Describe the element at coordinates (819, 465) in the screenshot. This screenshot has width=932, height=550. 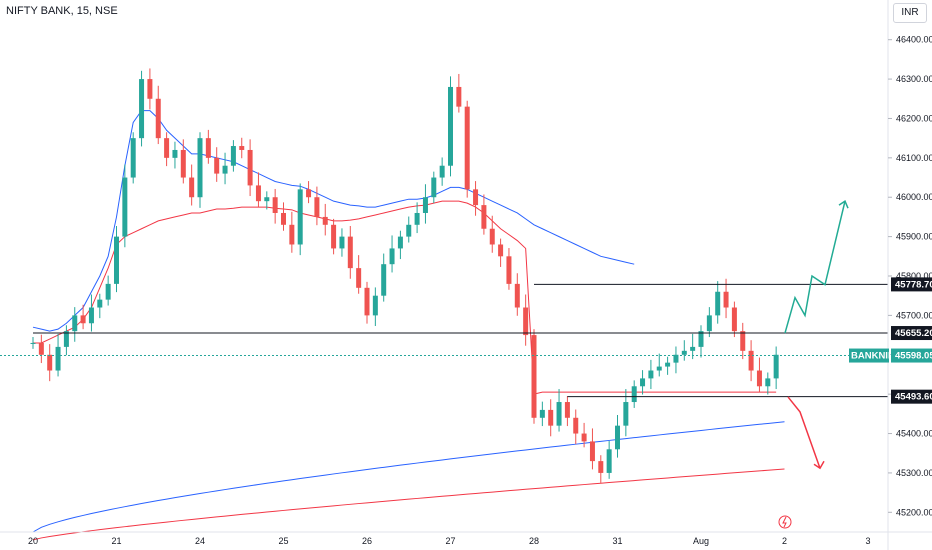
I see `arrow-down-head` at that location.